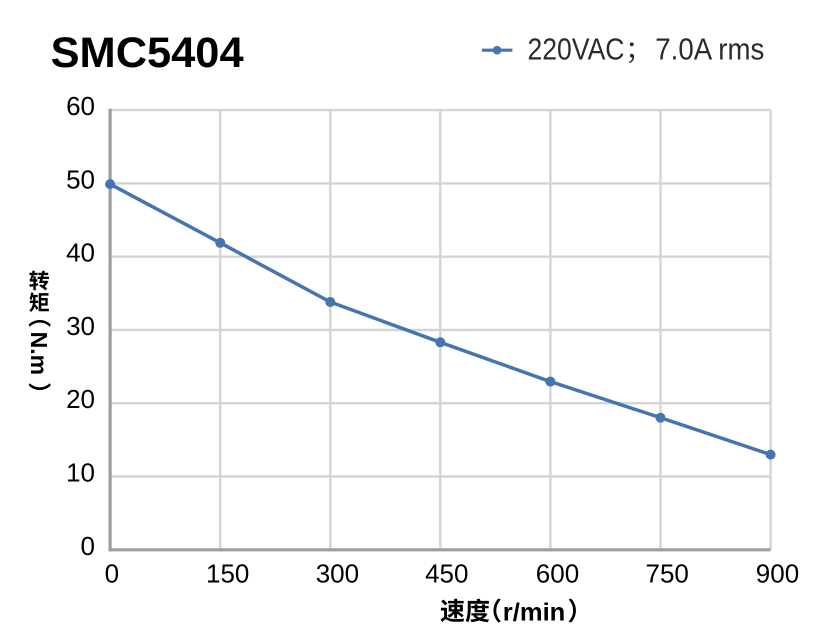 Image resolution: width=831 pixels, height=640 pixels. I want to click on svg-text: 50, so click(80, 179).